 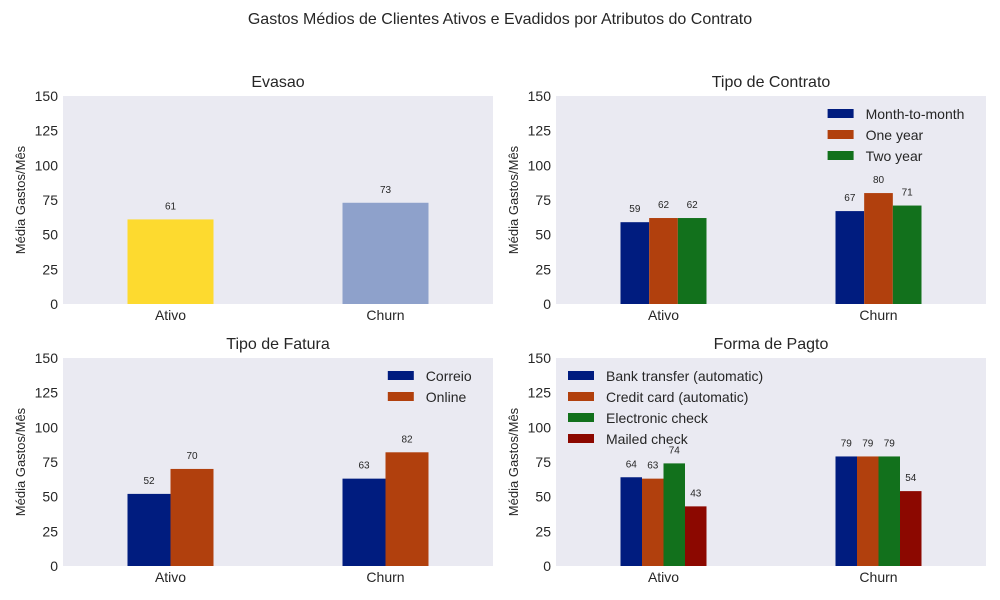 What do you see at coordinates (278, 344) in the screenshot?
I see `panel-title: Tipo de Fatura` at bounding box center [278, 344].